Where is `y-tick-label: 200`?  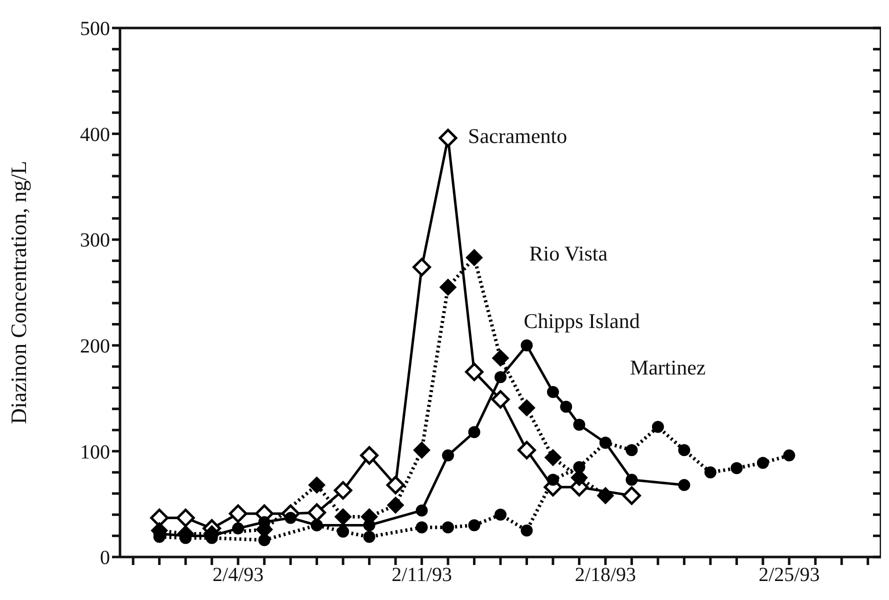
y-tick-label: 200 is located at coordinates (95, 347).